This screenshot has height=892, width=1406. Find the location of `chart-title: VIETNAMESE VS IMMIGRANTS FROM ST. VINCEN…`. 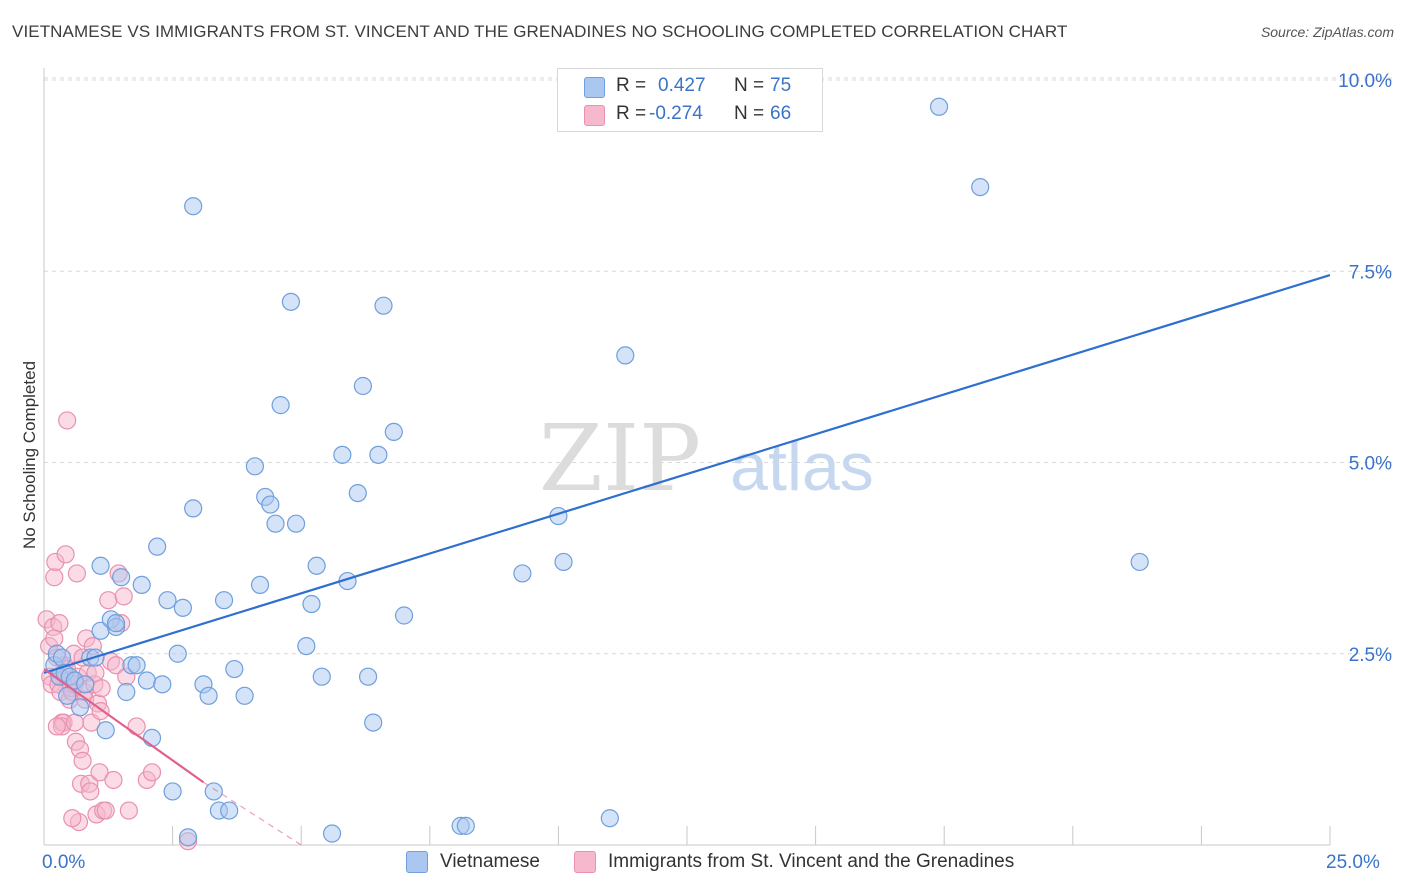

chart-title: VIETNAMESE VS IMMIGRANTS FROM ST. VINCEN… is located at coordinates (540, 31).